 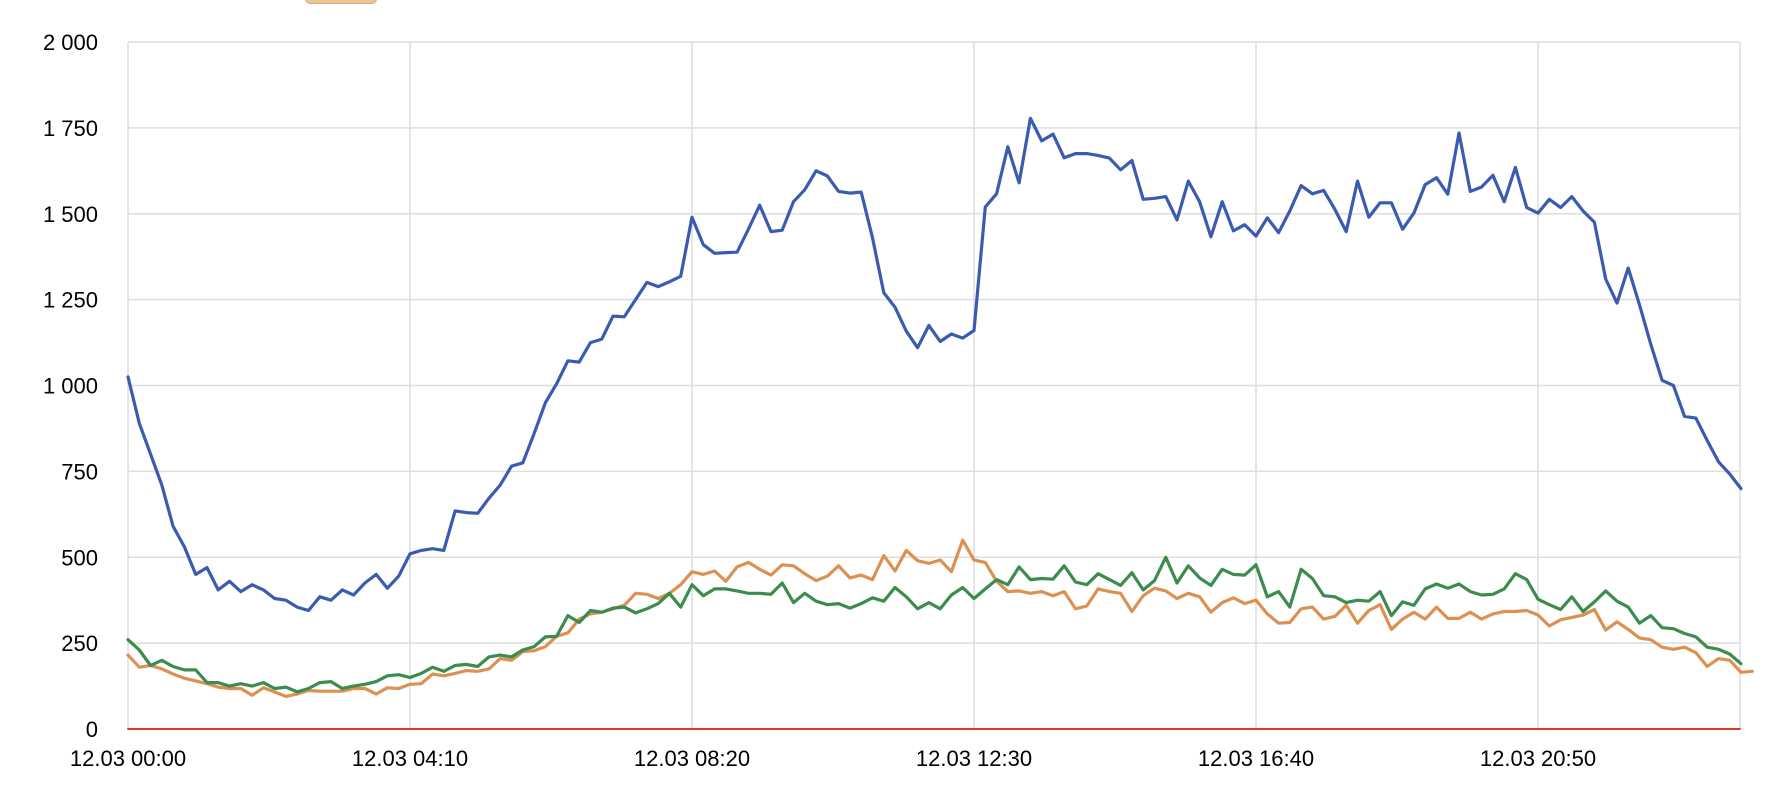 I want to click on x-tick-label: 12.03 00:00, so click(x=128, y=758).